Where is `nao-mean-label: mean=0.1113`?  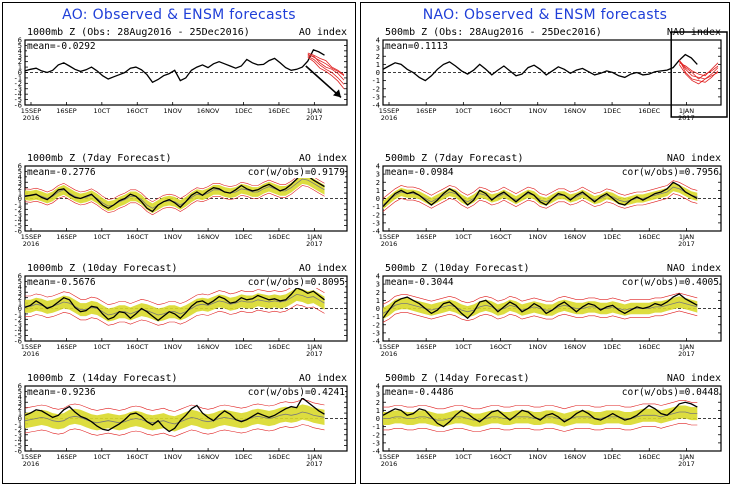
nao-mean-label: mean=0.1113 is located at coordinates (416, 46).